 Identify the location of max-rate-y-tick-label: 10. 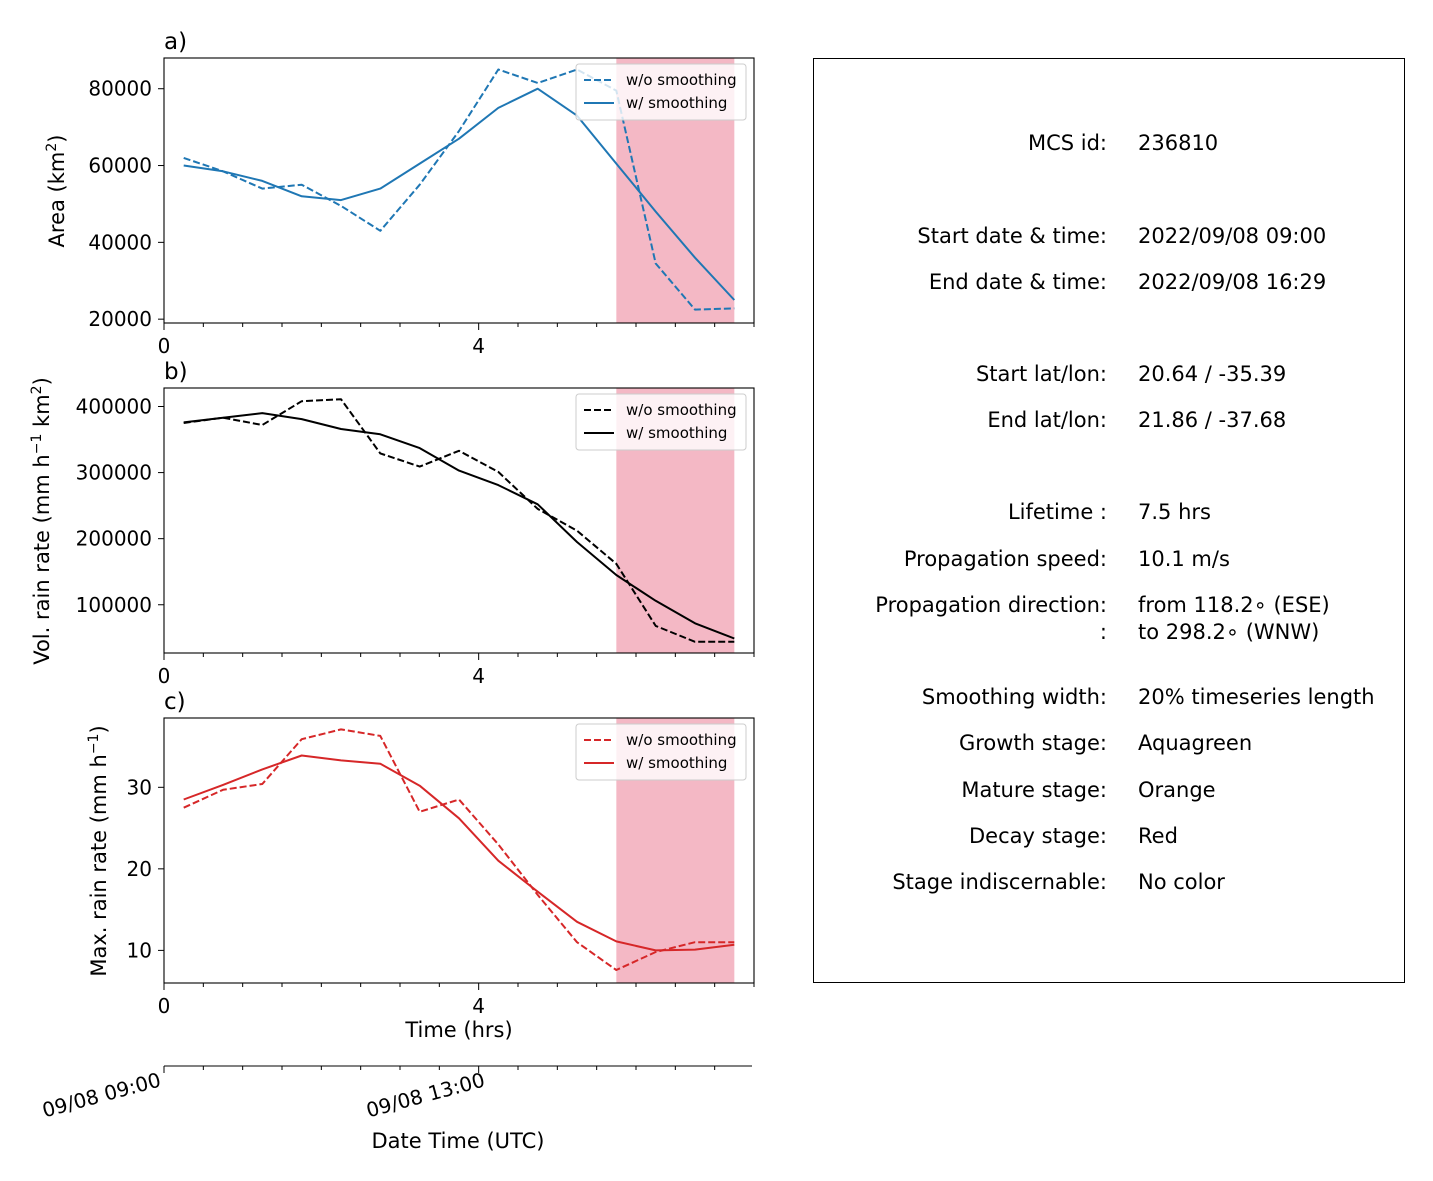
(139, 950).